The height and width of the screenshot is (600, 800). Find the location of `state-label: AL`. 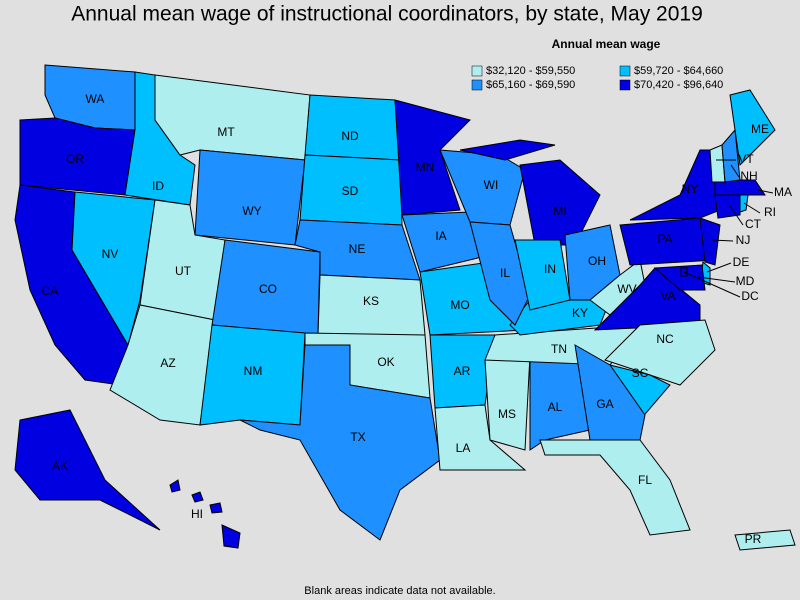

state-label: AL is located at coordinates (555, 407).